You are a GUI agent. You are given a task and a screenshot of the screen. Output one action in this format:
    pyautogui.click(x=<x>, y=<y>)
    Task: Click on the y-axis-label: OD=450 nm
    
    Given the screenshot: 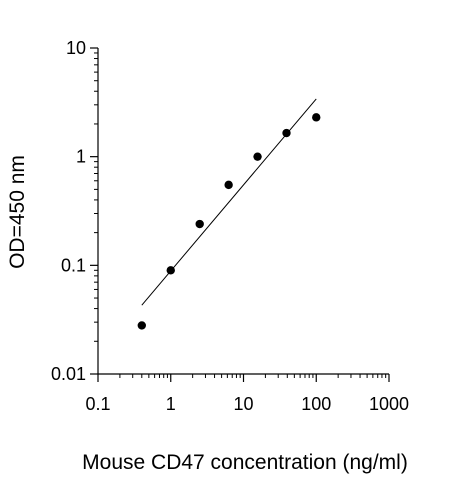 What is the action you would take?
    pyautogui.click(x=17, y=212)
    